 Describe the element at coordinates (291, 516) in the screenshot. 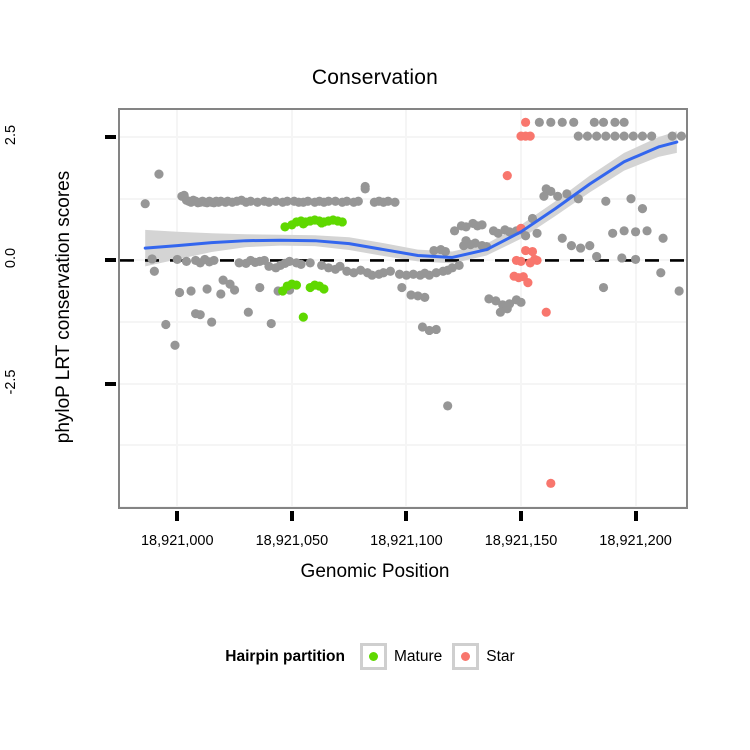

I see `x-axis-tick` at that location.